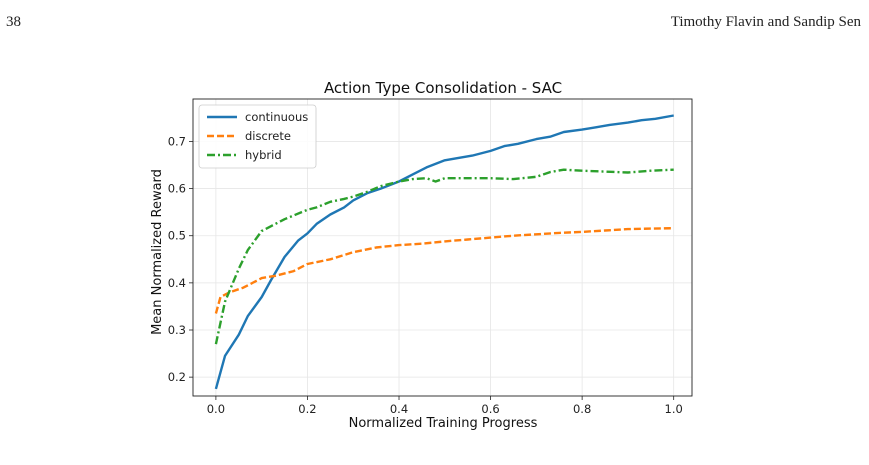 The image size is (869, 465). I want to click on legend: continuous discrete hybrid, so click(257, 136).